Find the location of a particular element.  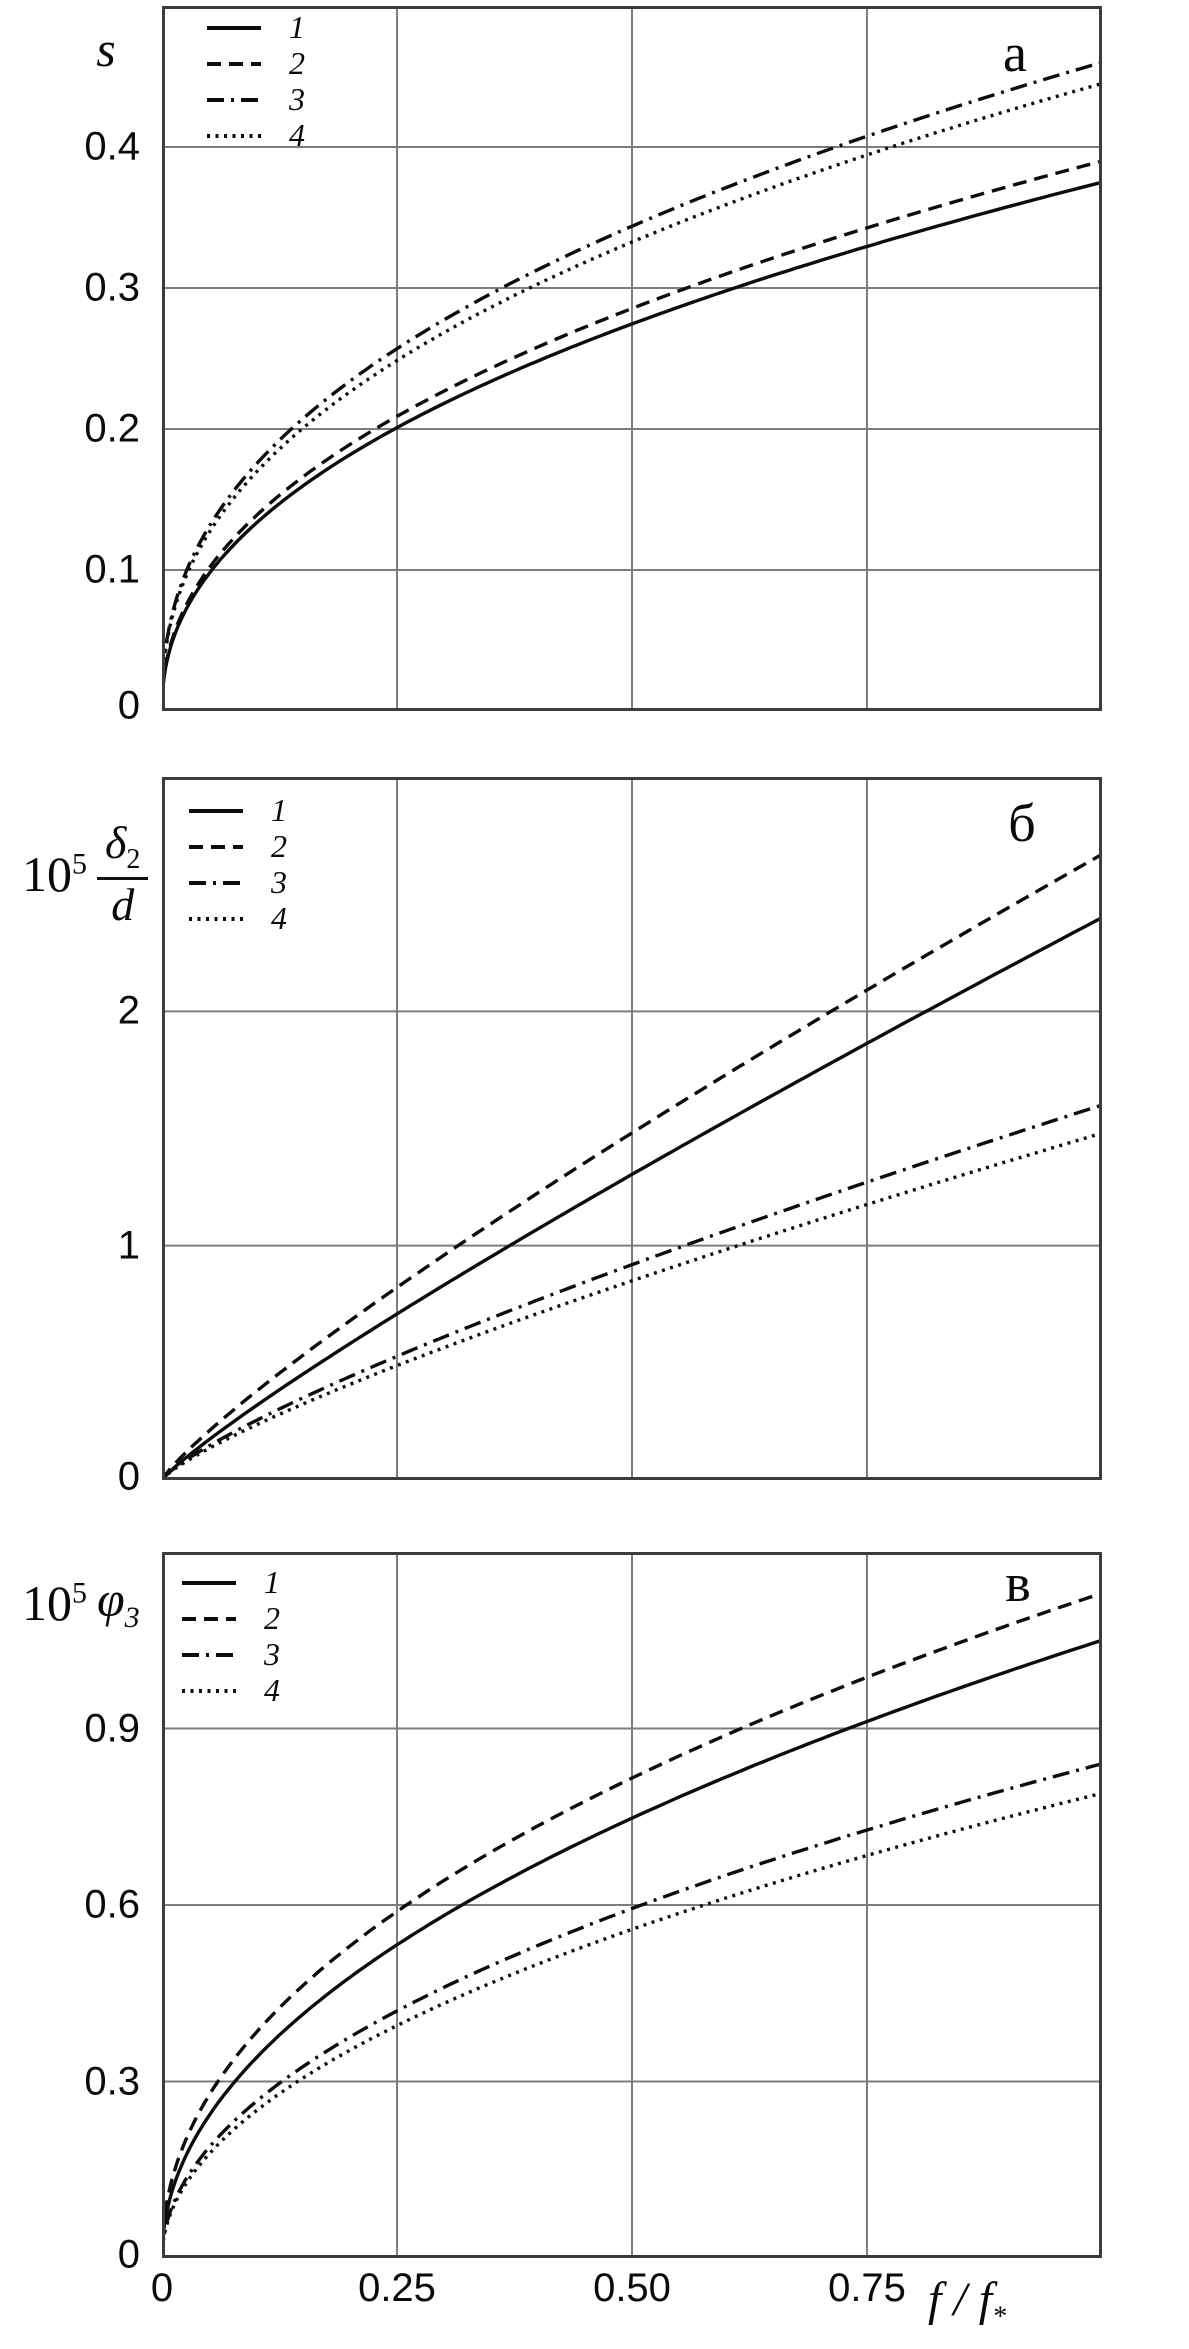

x-tick-label: 0.25 is located at coordinates (397, 2288).